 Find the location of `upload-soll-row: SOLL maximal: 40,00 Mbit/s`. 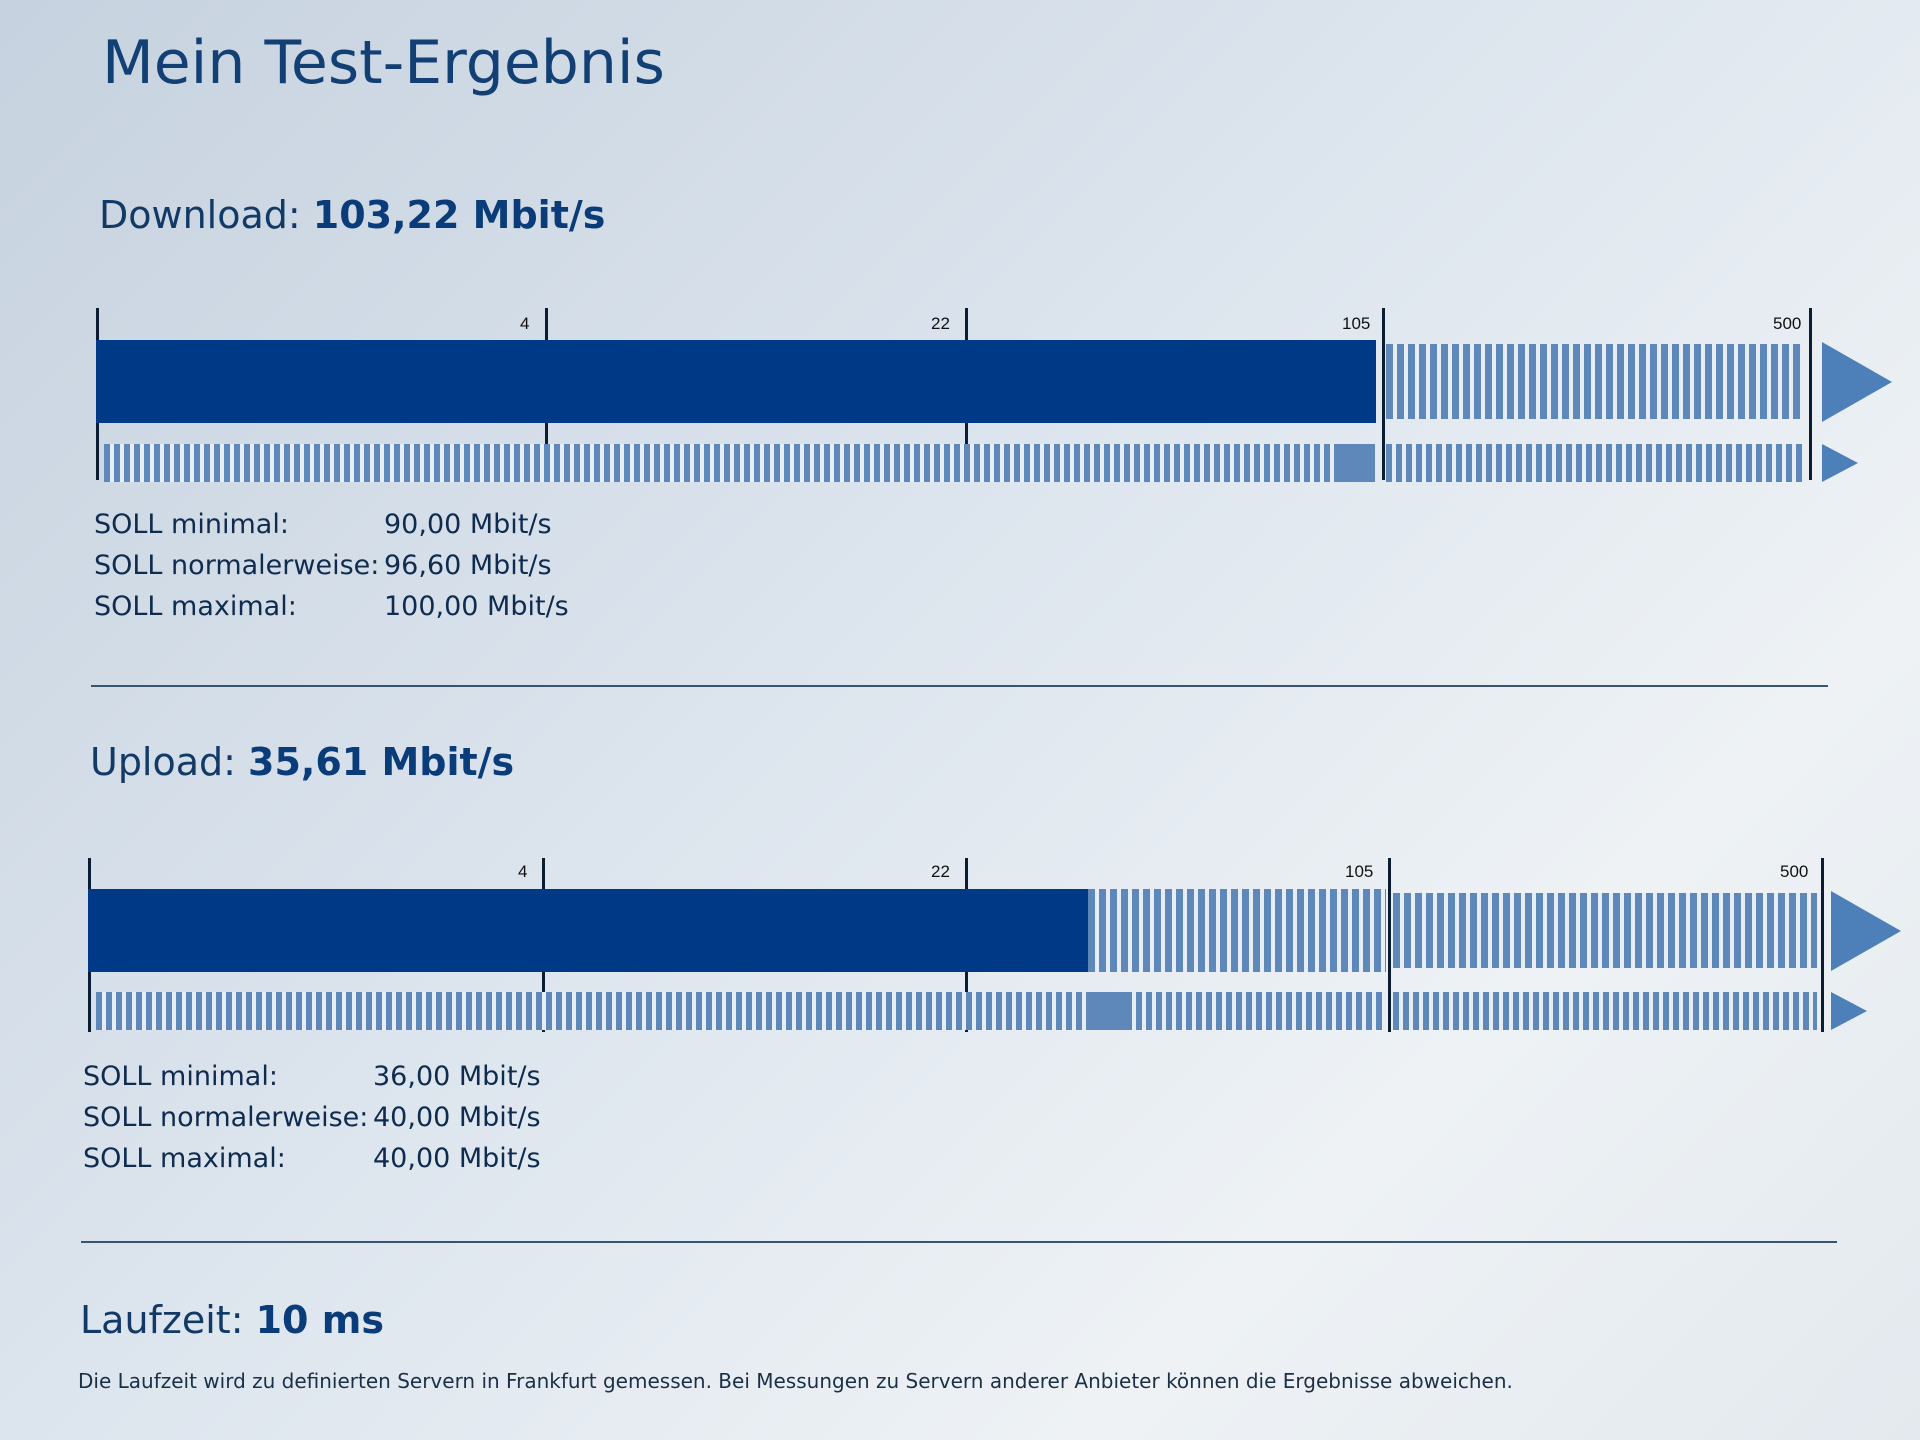

upload-soll-row: SOLL maximal: 40,00 Mbit/s is located at coordinates (312, 1158).